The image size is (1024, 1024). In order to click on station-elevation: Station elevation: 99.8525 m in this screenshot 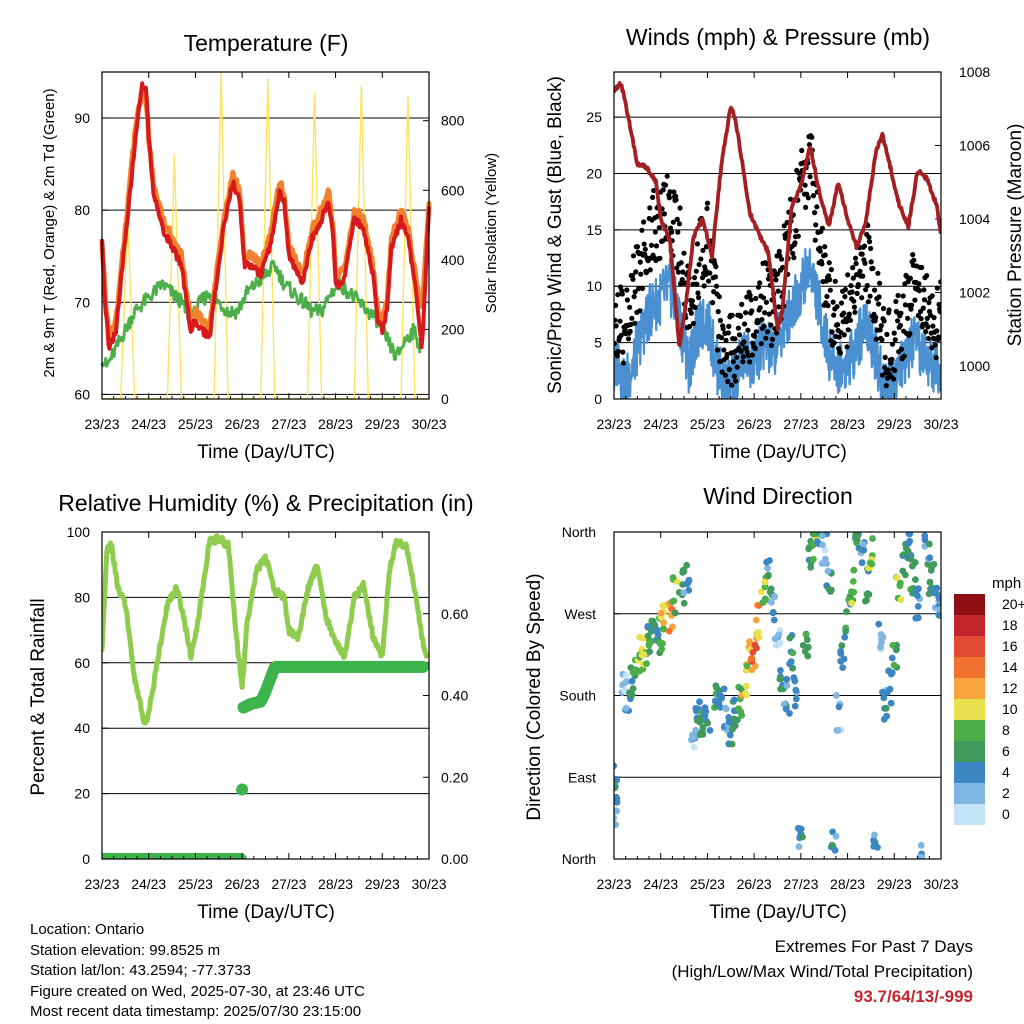, I will do `click(125, 950)`.